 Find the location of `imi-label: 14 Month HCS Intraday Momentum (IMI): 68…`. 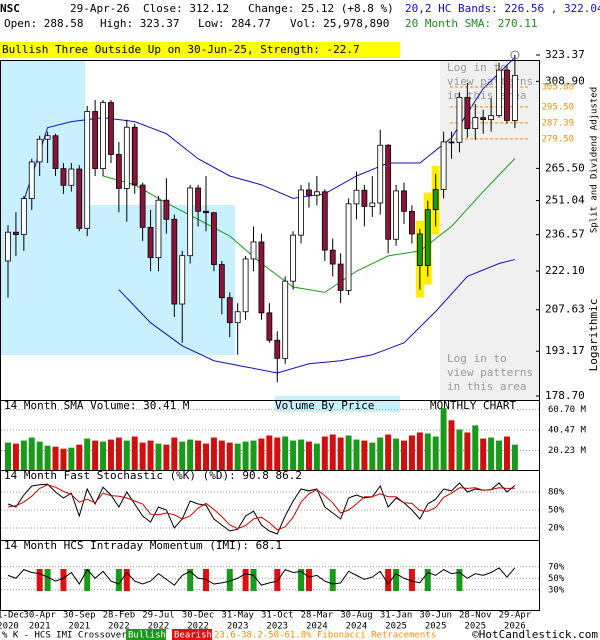

imi-label: 14 Month HCS Intraday Momentum (IMI): 68… is located at coordinates (143, 545).